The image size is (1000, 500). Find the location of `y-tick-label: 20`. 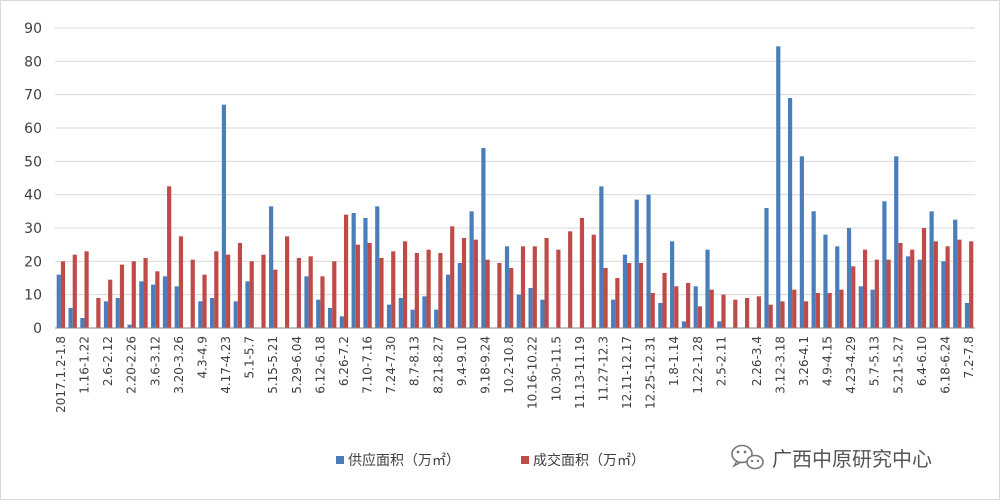

y-tick-label: 20 is located at coordinates (33, 262).